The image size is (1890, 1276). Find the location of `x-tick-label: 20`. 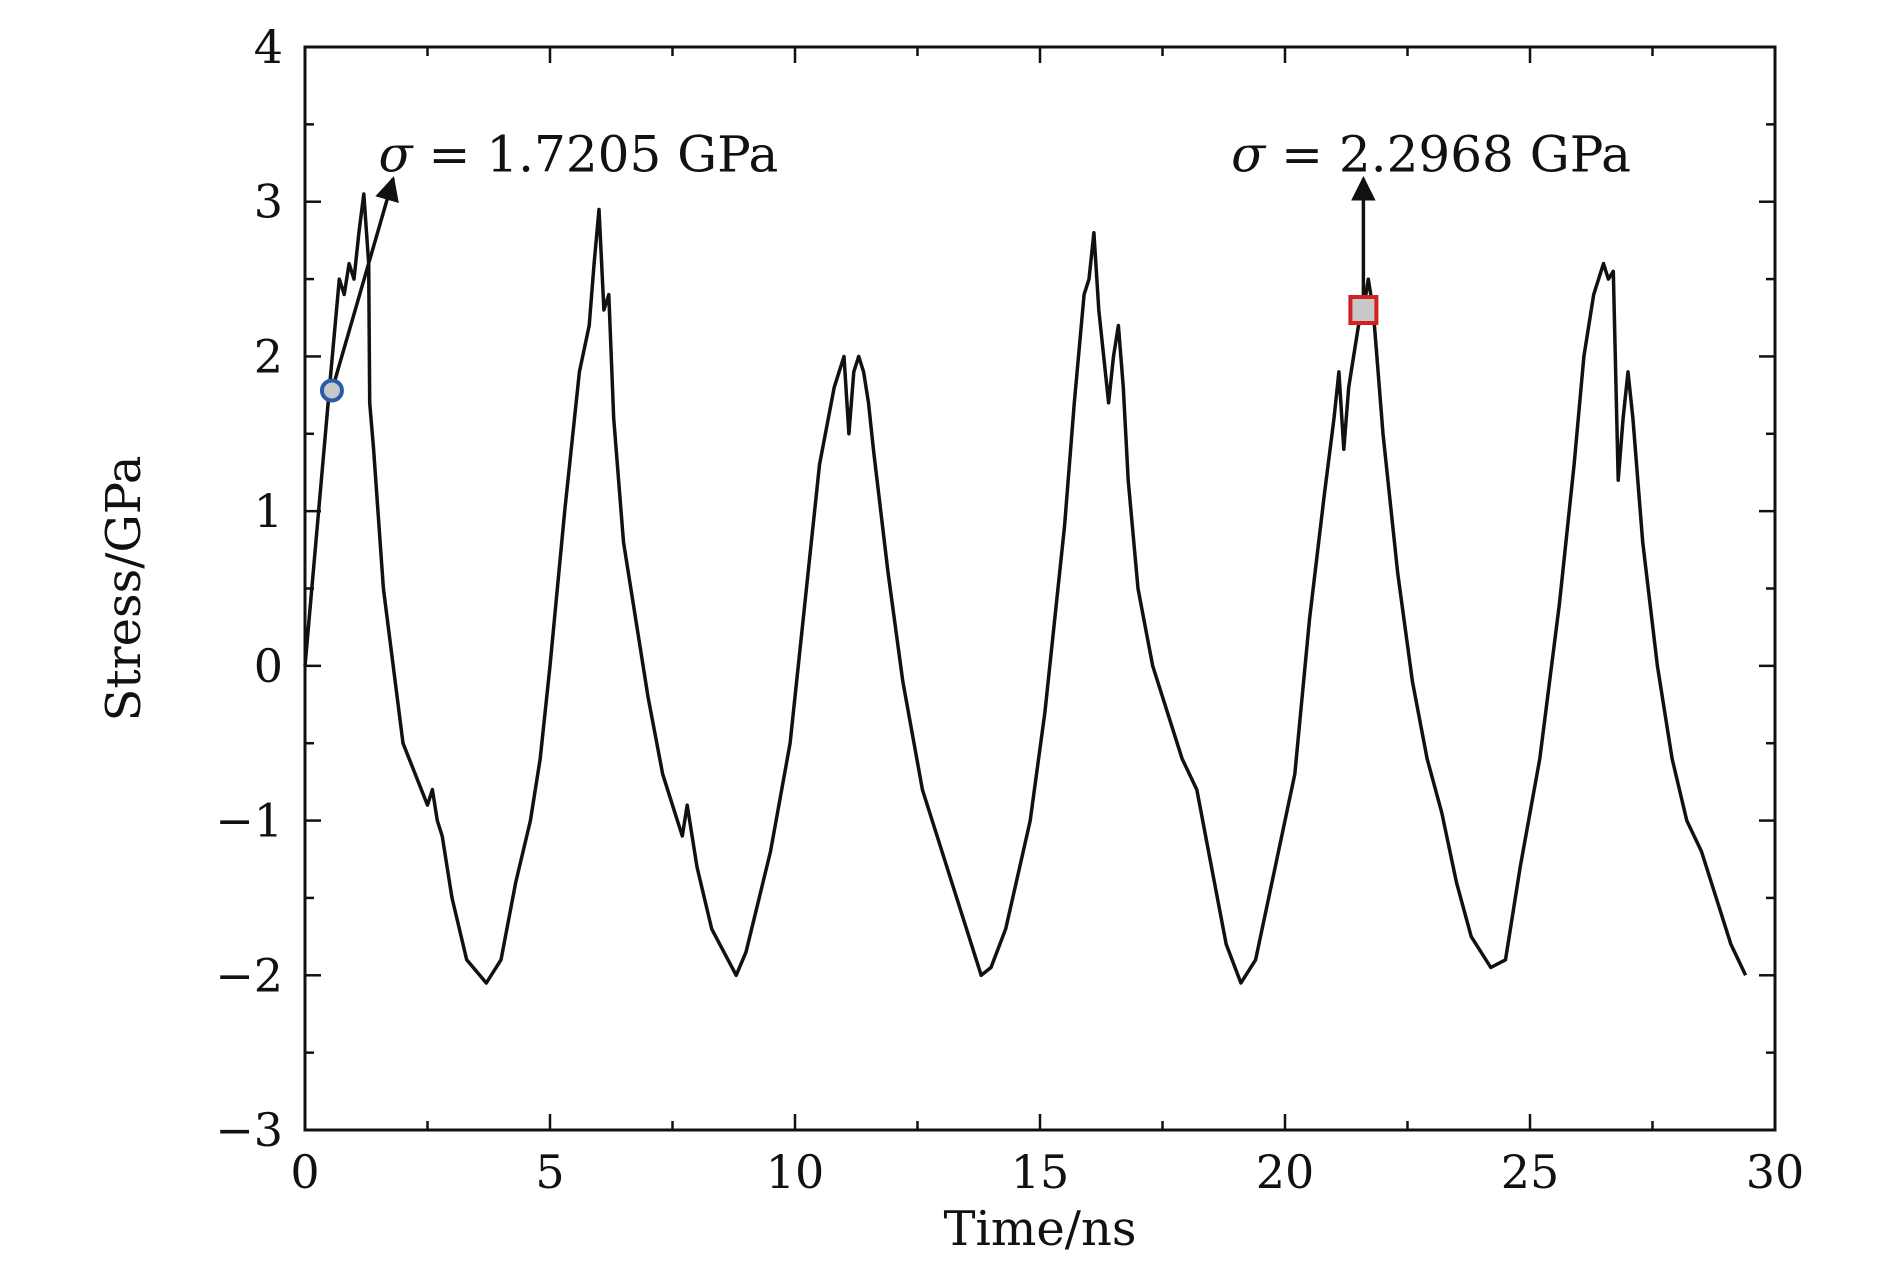

x-tick-label: 20 is located at coordinates (1285, 1172).